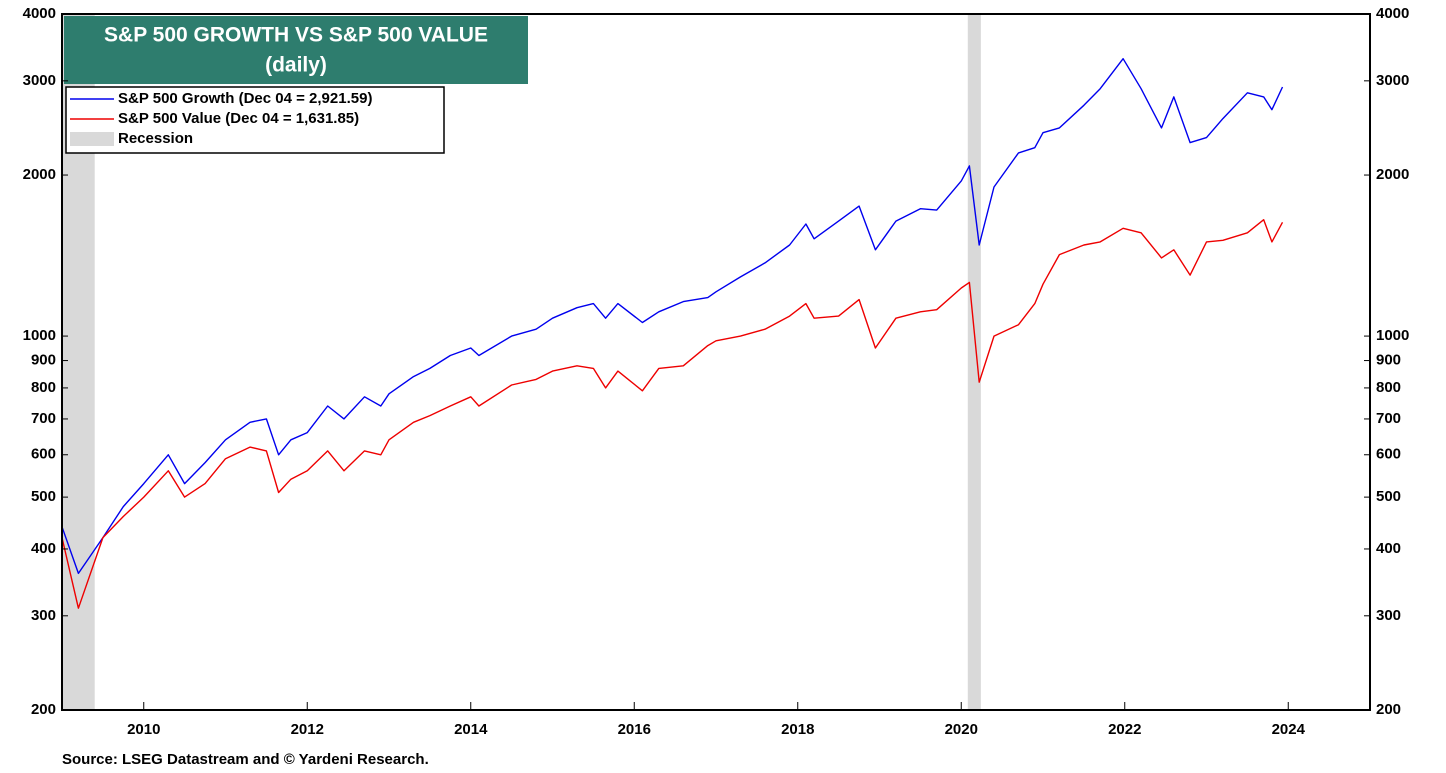 The width and height of the screenshot is (1446, 773). Describe the element at coordinates (961, 729) in the screenshot. I see `x-tick-label: 2020` at that location.